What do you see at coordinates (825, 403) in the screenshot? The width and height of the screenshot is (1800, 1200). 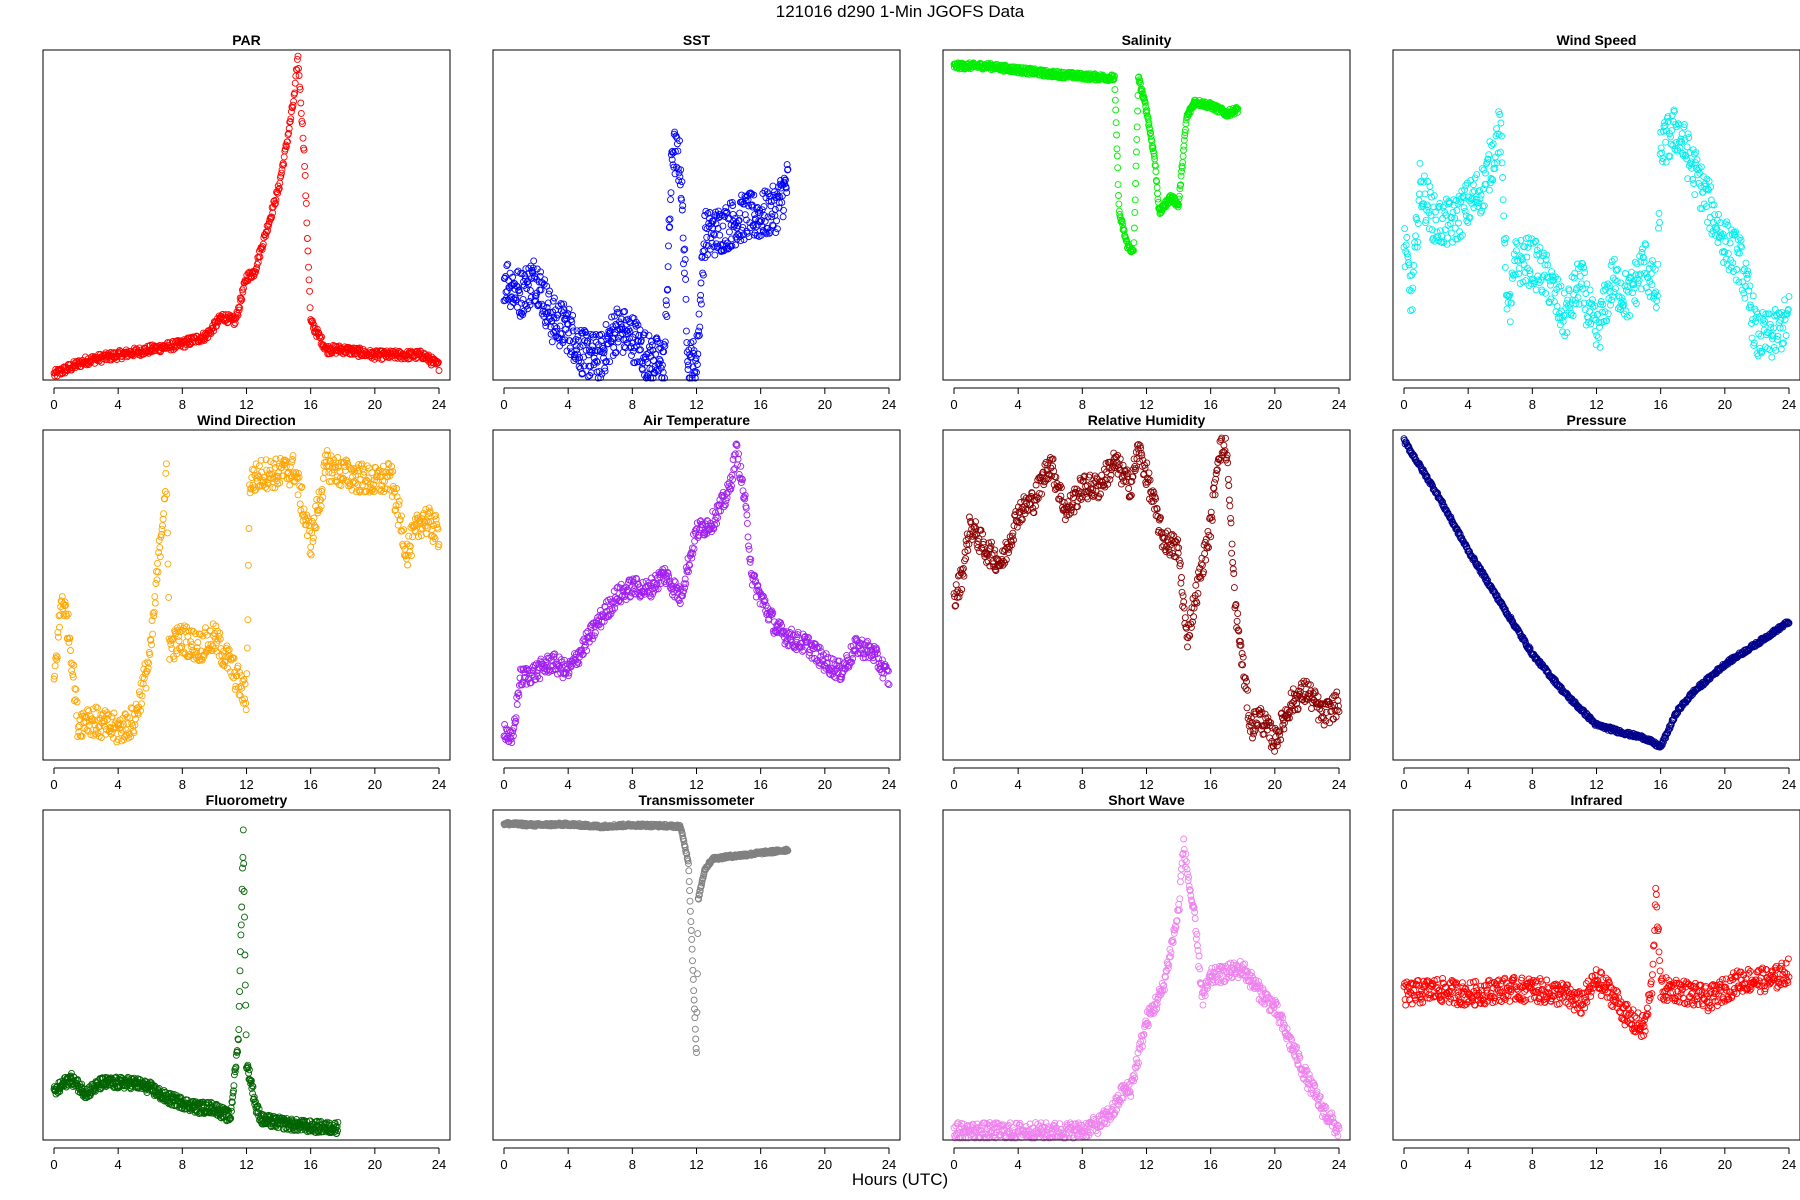 I see `x-tick-label: 20` at bounding box center [825, 403].